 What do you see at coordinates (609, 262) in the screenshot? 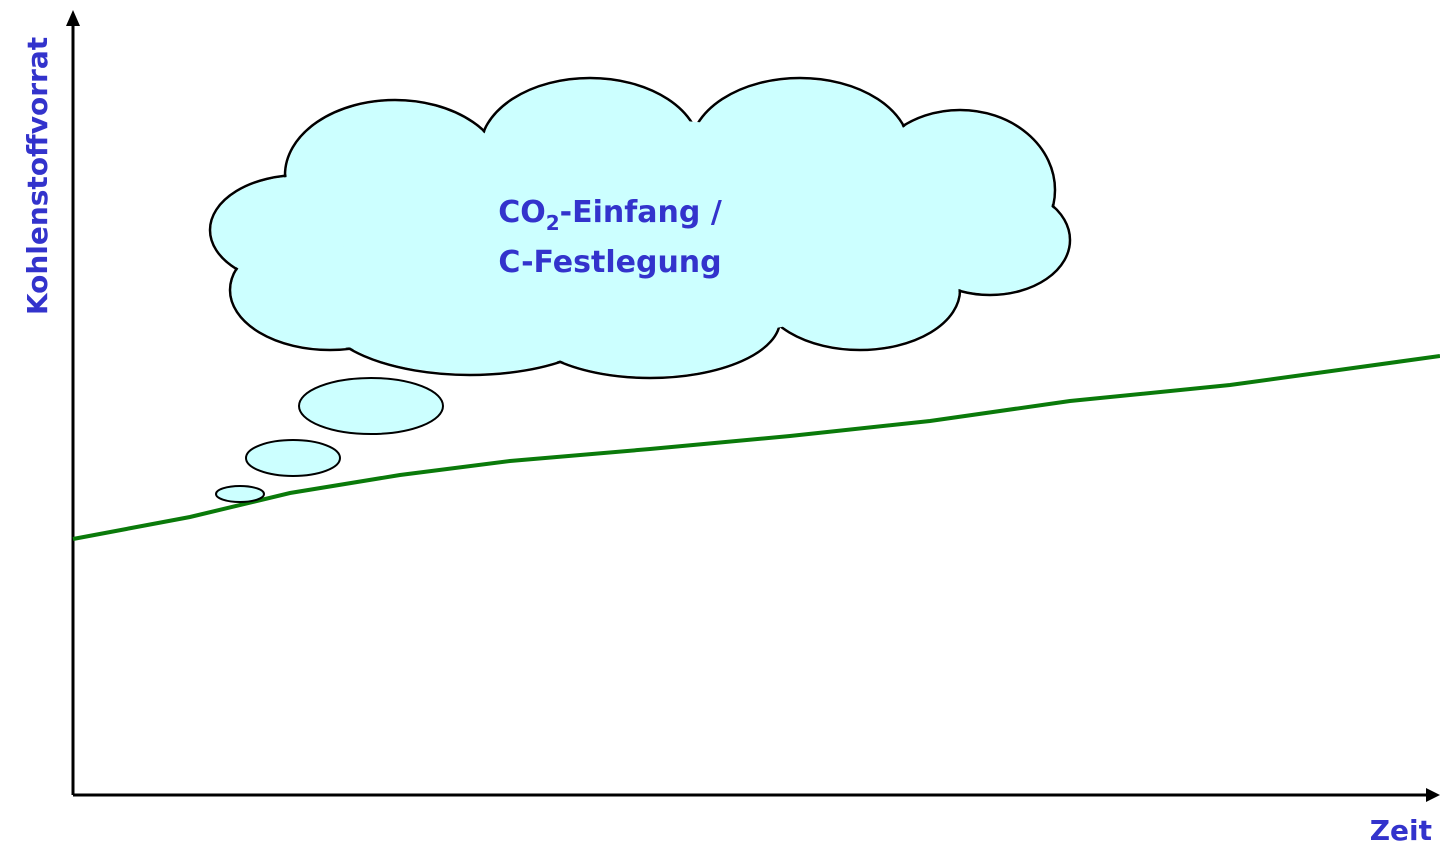
I see `cloud-text: C-Festlegung` at bounding box center [609, 262].